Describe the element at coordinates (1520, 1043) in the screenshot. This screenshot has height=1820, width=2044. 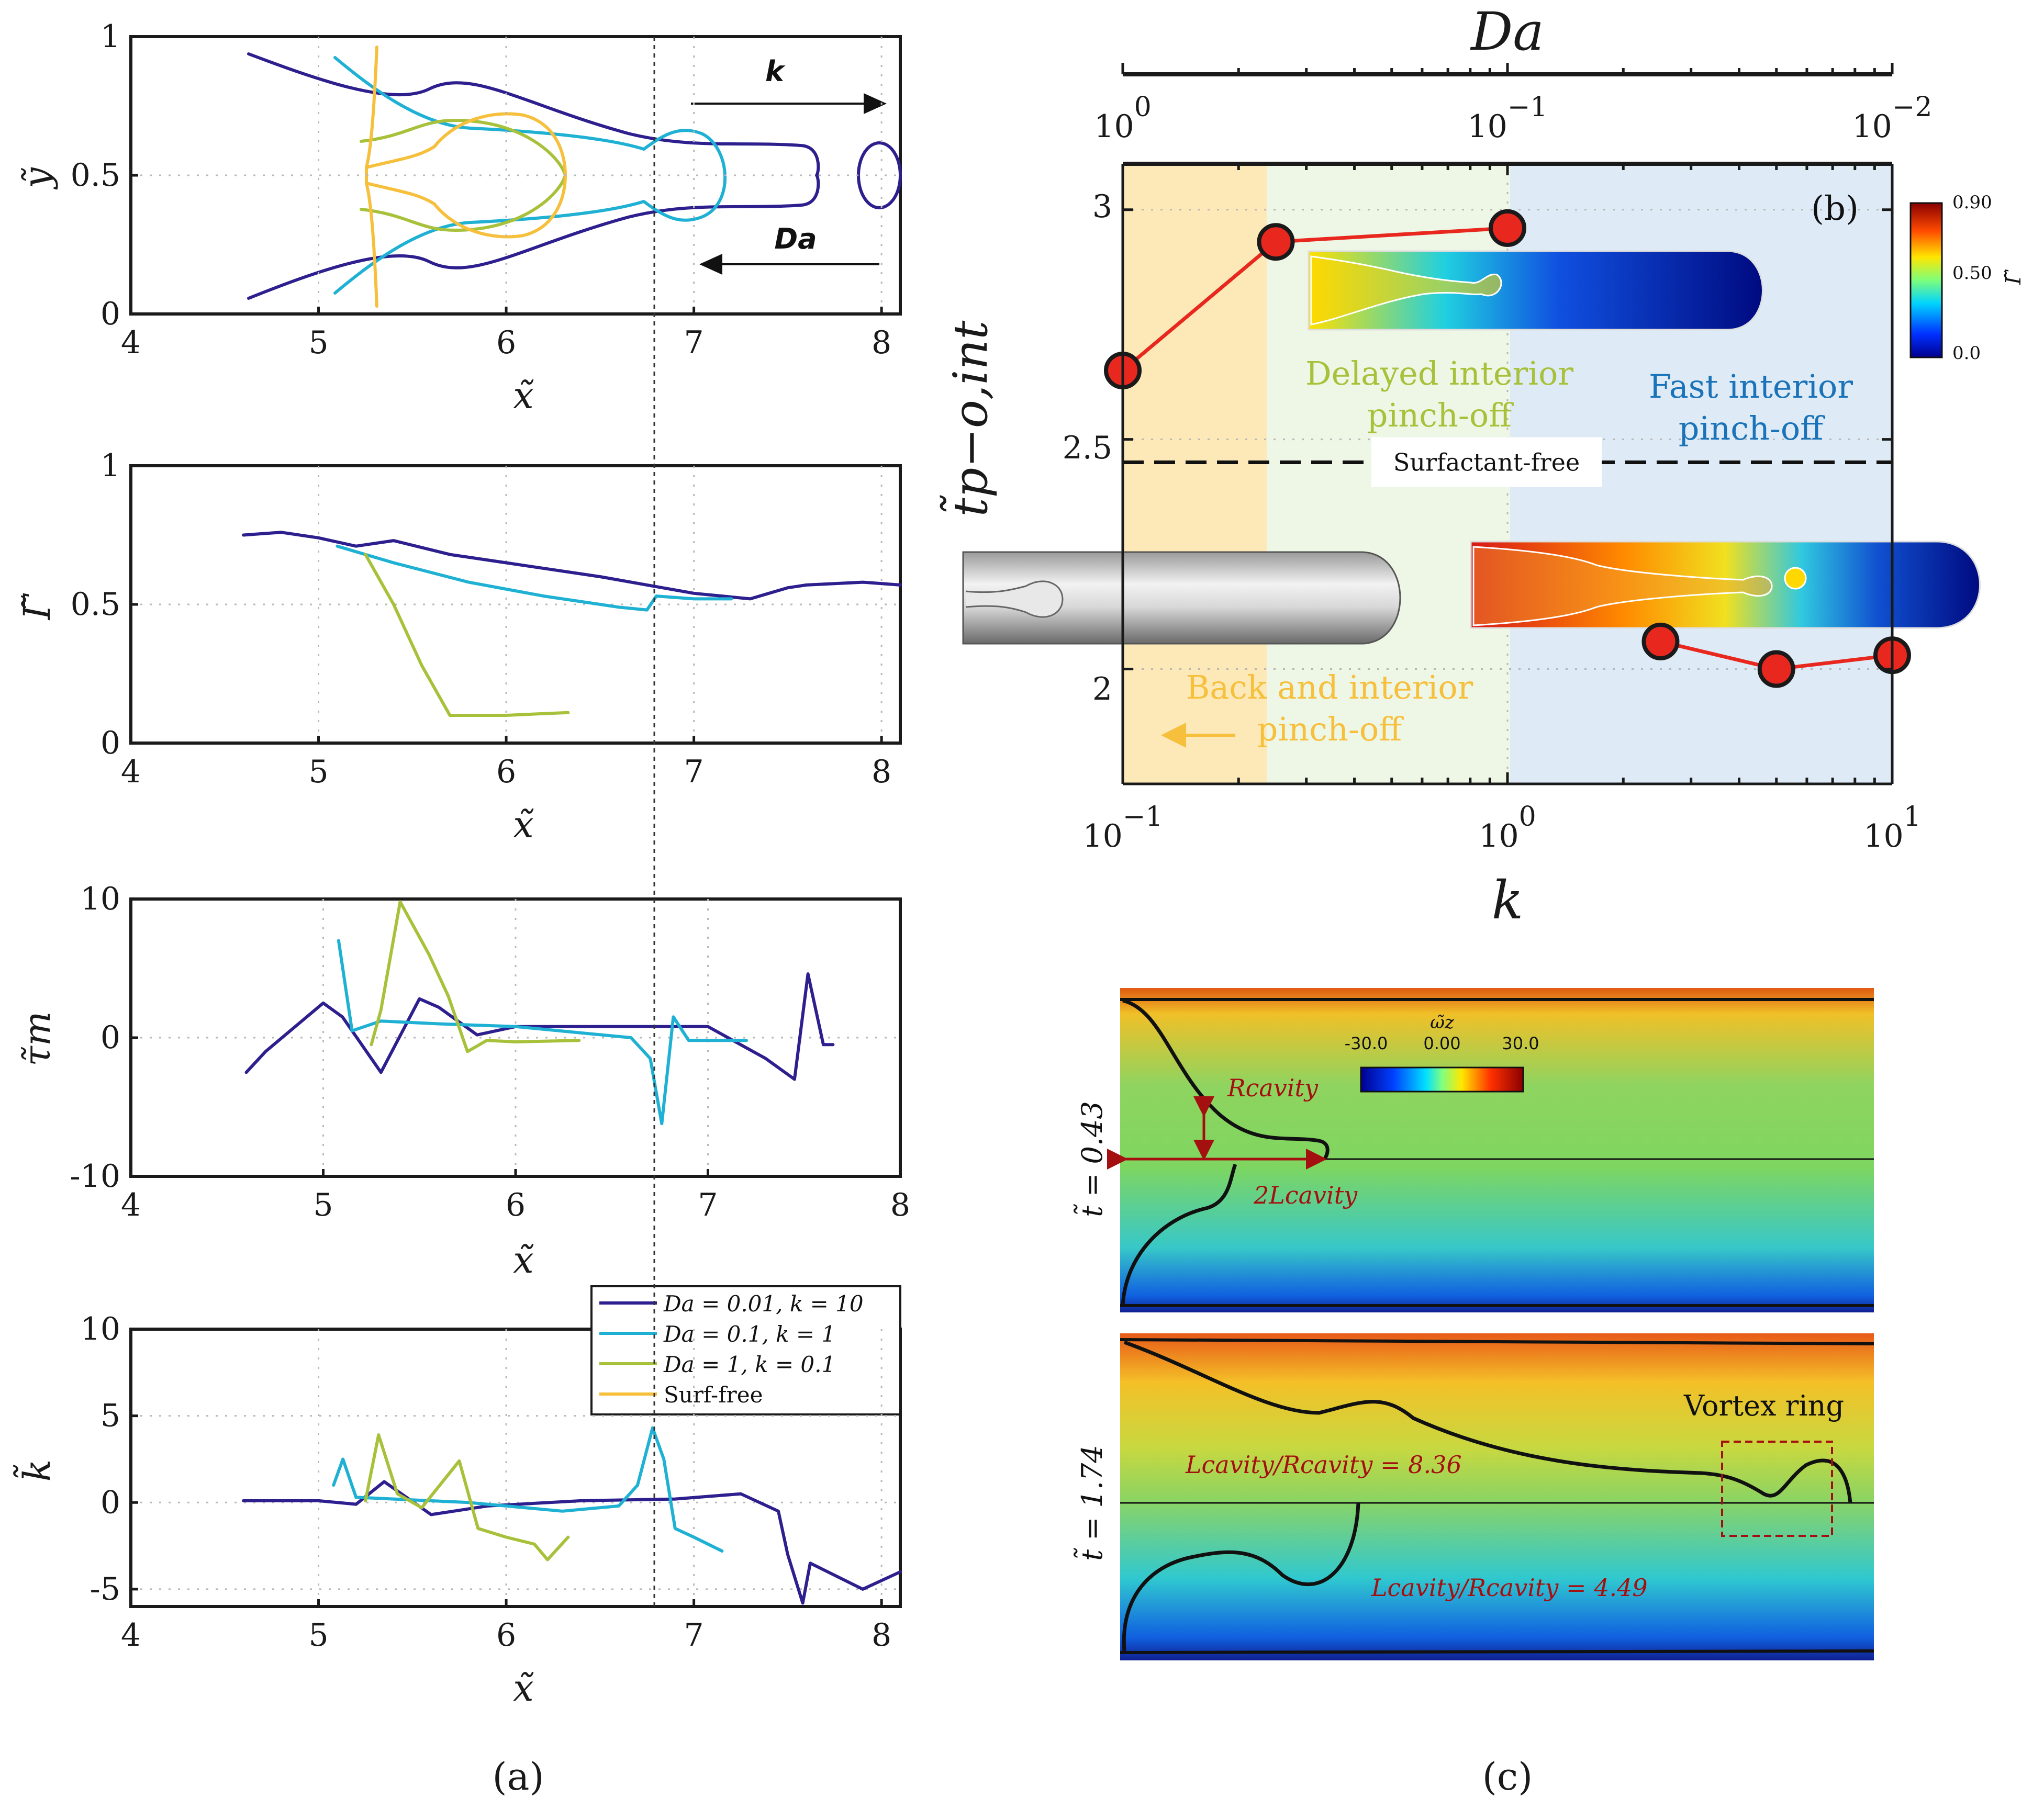
I see `vorticity-cb-max: 30.0` at that location.